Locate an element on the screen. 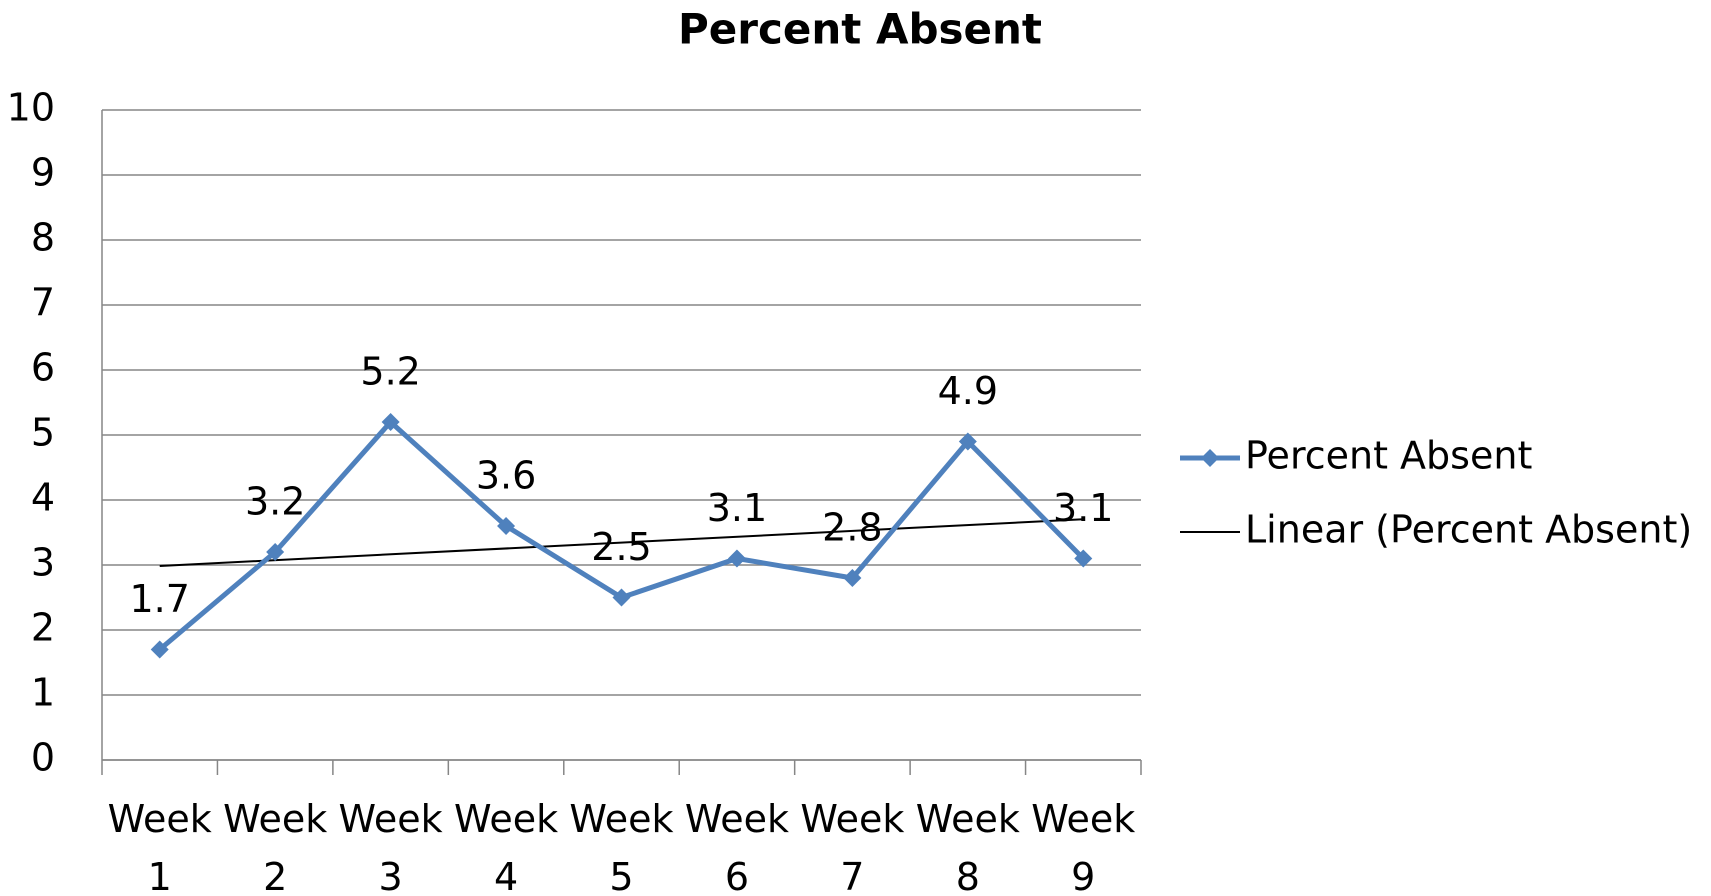 Image resolution: width=1711 pixels, height=896 pixels. x-tick-label: Week 8 is located at coordinates (967, 846).